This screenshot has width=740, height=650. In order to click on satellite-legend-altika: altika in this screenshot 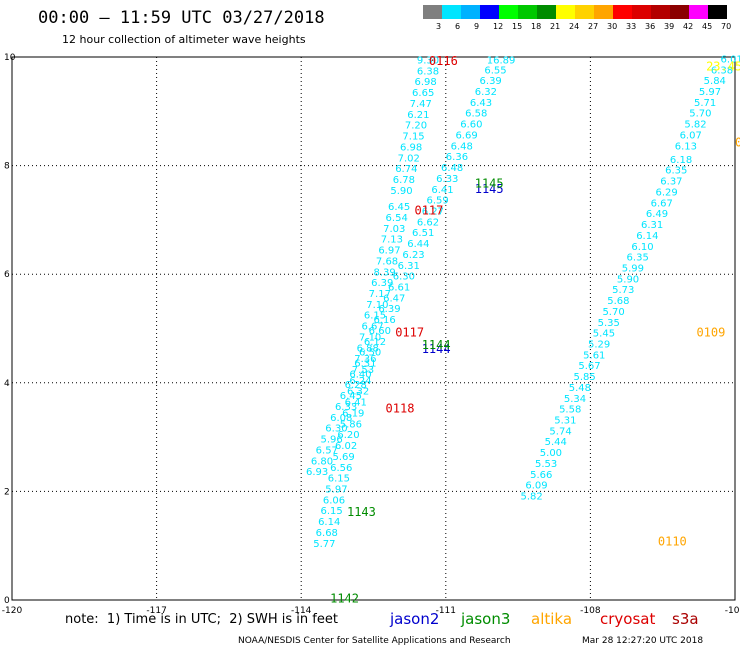, I will do `click(552, 619)`.